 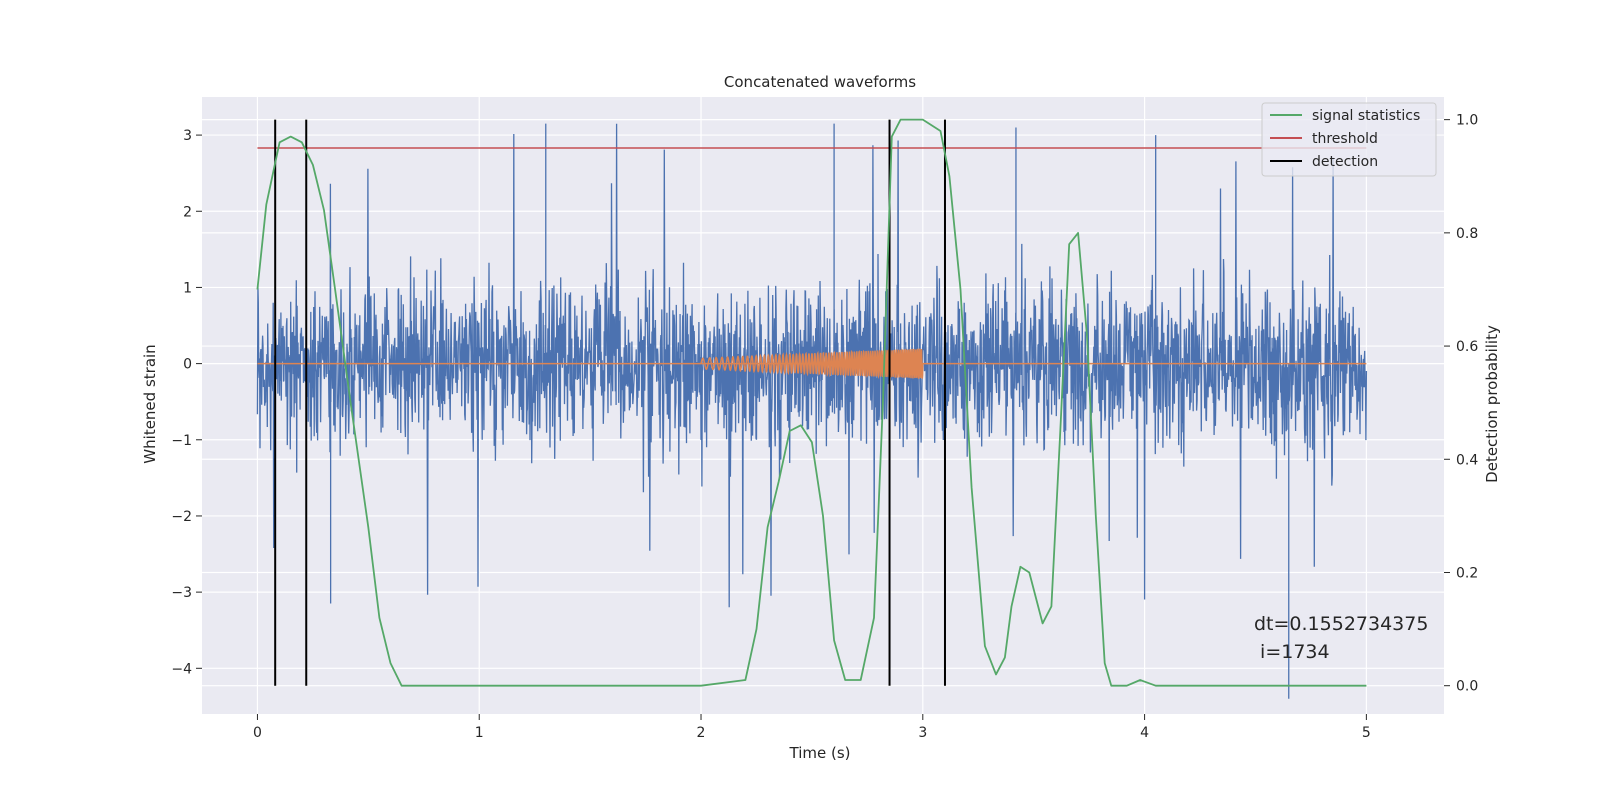 What do you see at coordinates (1467, 687) in the screenshot?
I see `y2-tick-label: 0.0` at bounding box center [1467, 687].